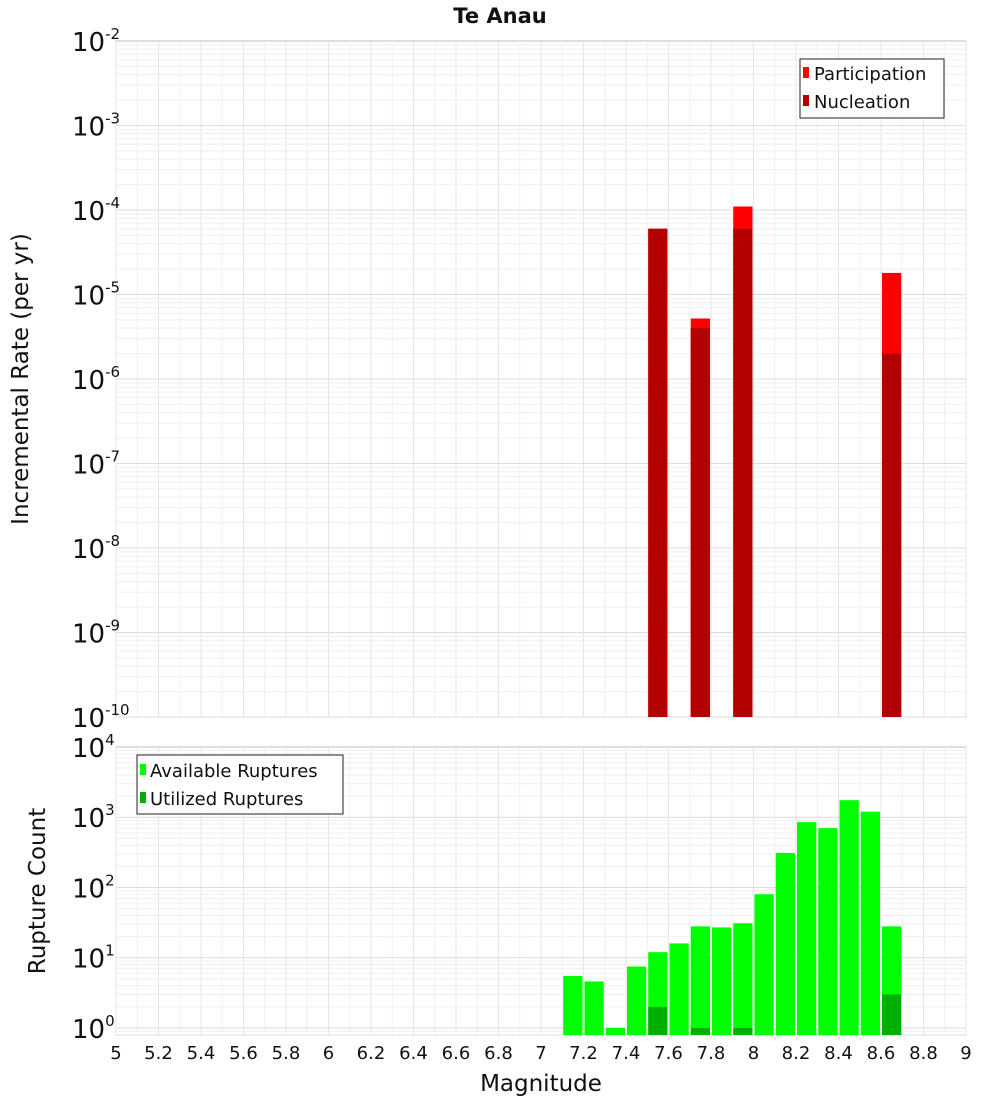 The width and height of the screenshot is (1000, 1100). I want to click on legend-label-participation: Participation, so click(870, 74).